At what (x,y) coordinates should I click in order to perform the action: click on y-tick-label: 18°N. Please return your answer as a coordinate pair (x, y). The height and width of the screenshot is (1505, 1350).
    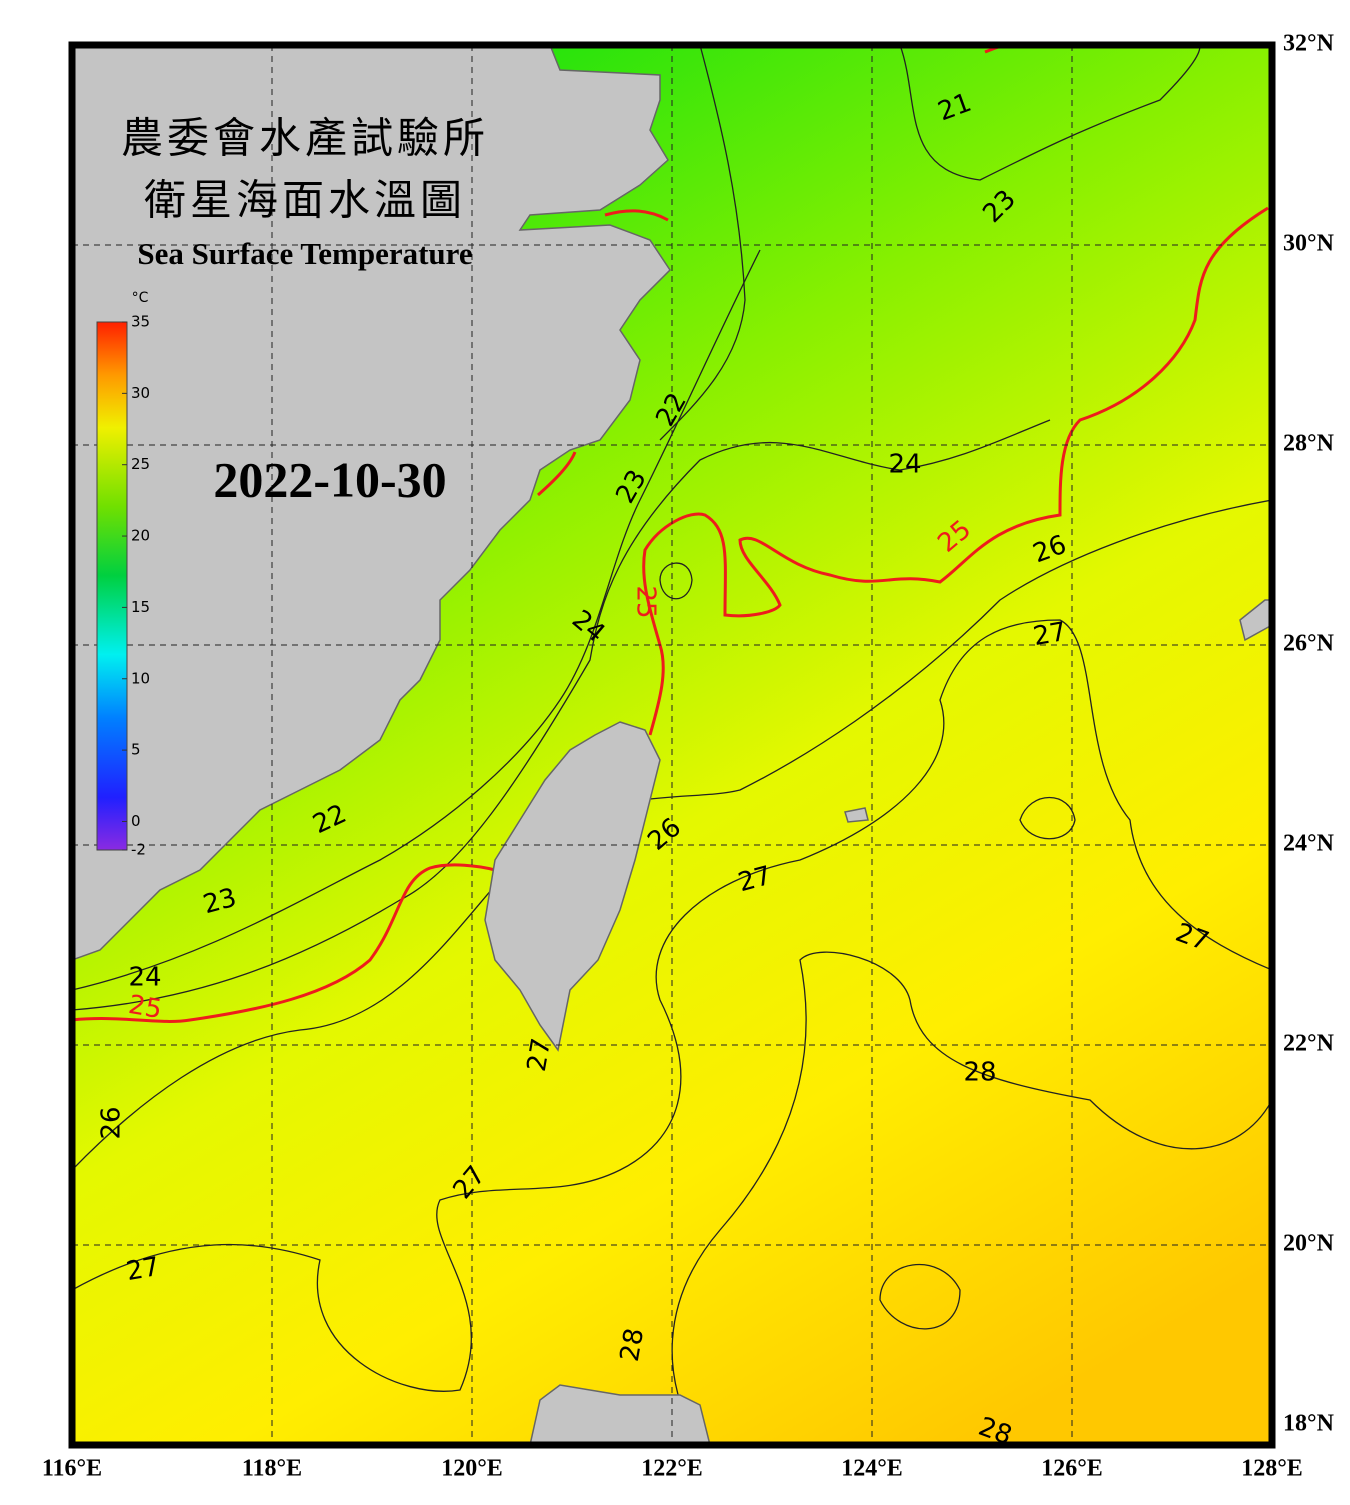
    Looking at the image, I should click on (1309, 1424).